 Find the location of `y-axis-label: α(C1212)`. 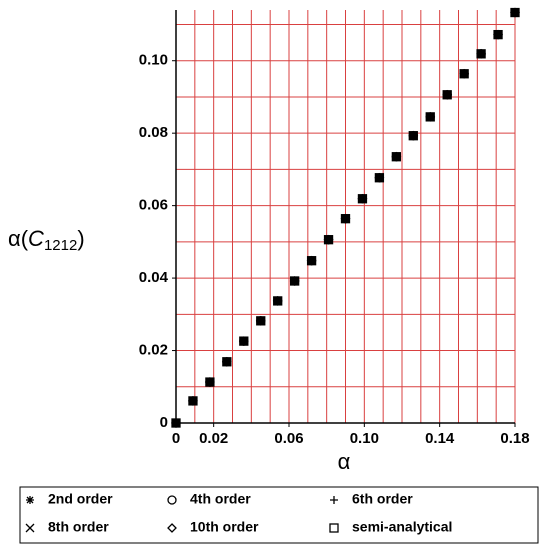

y-axis-label: α(C1212) is located at coordinates (46, 240).